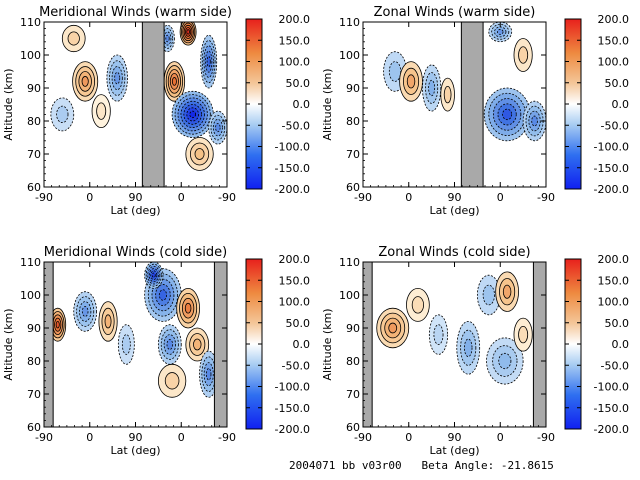 The height and width of the screenshot is (480, 640). Describe the element at coordinates (135, 12) in the screenshot. I see `chart-title: Meridional Winds (warm side)` at that location.